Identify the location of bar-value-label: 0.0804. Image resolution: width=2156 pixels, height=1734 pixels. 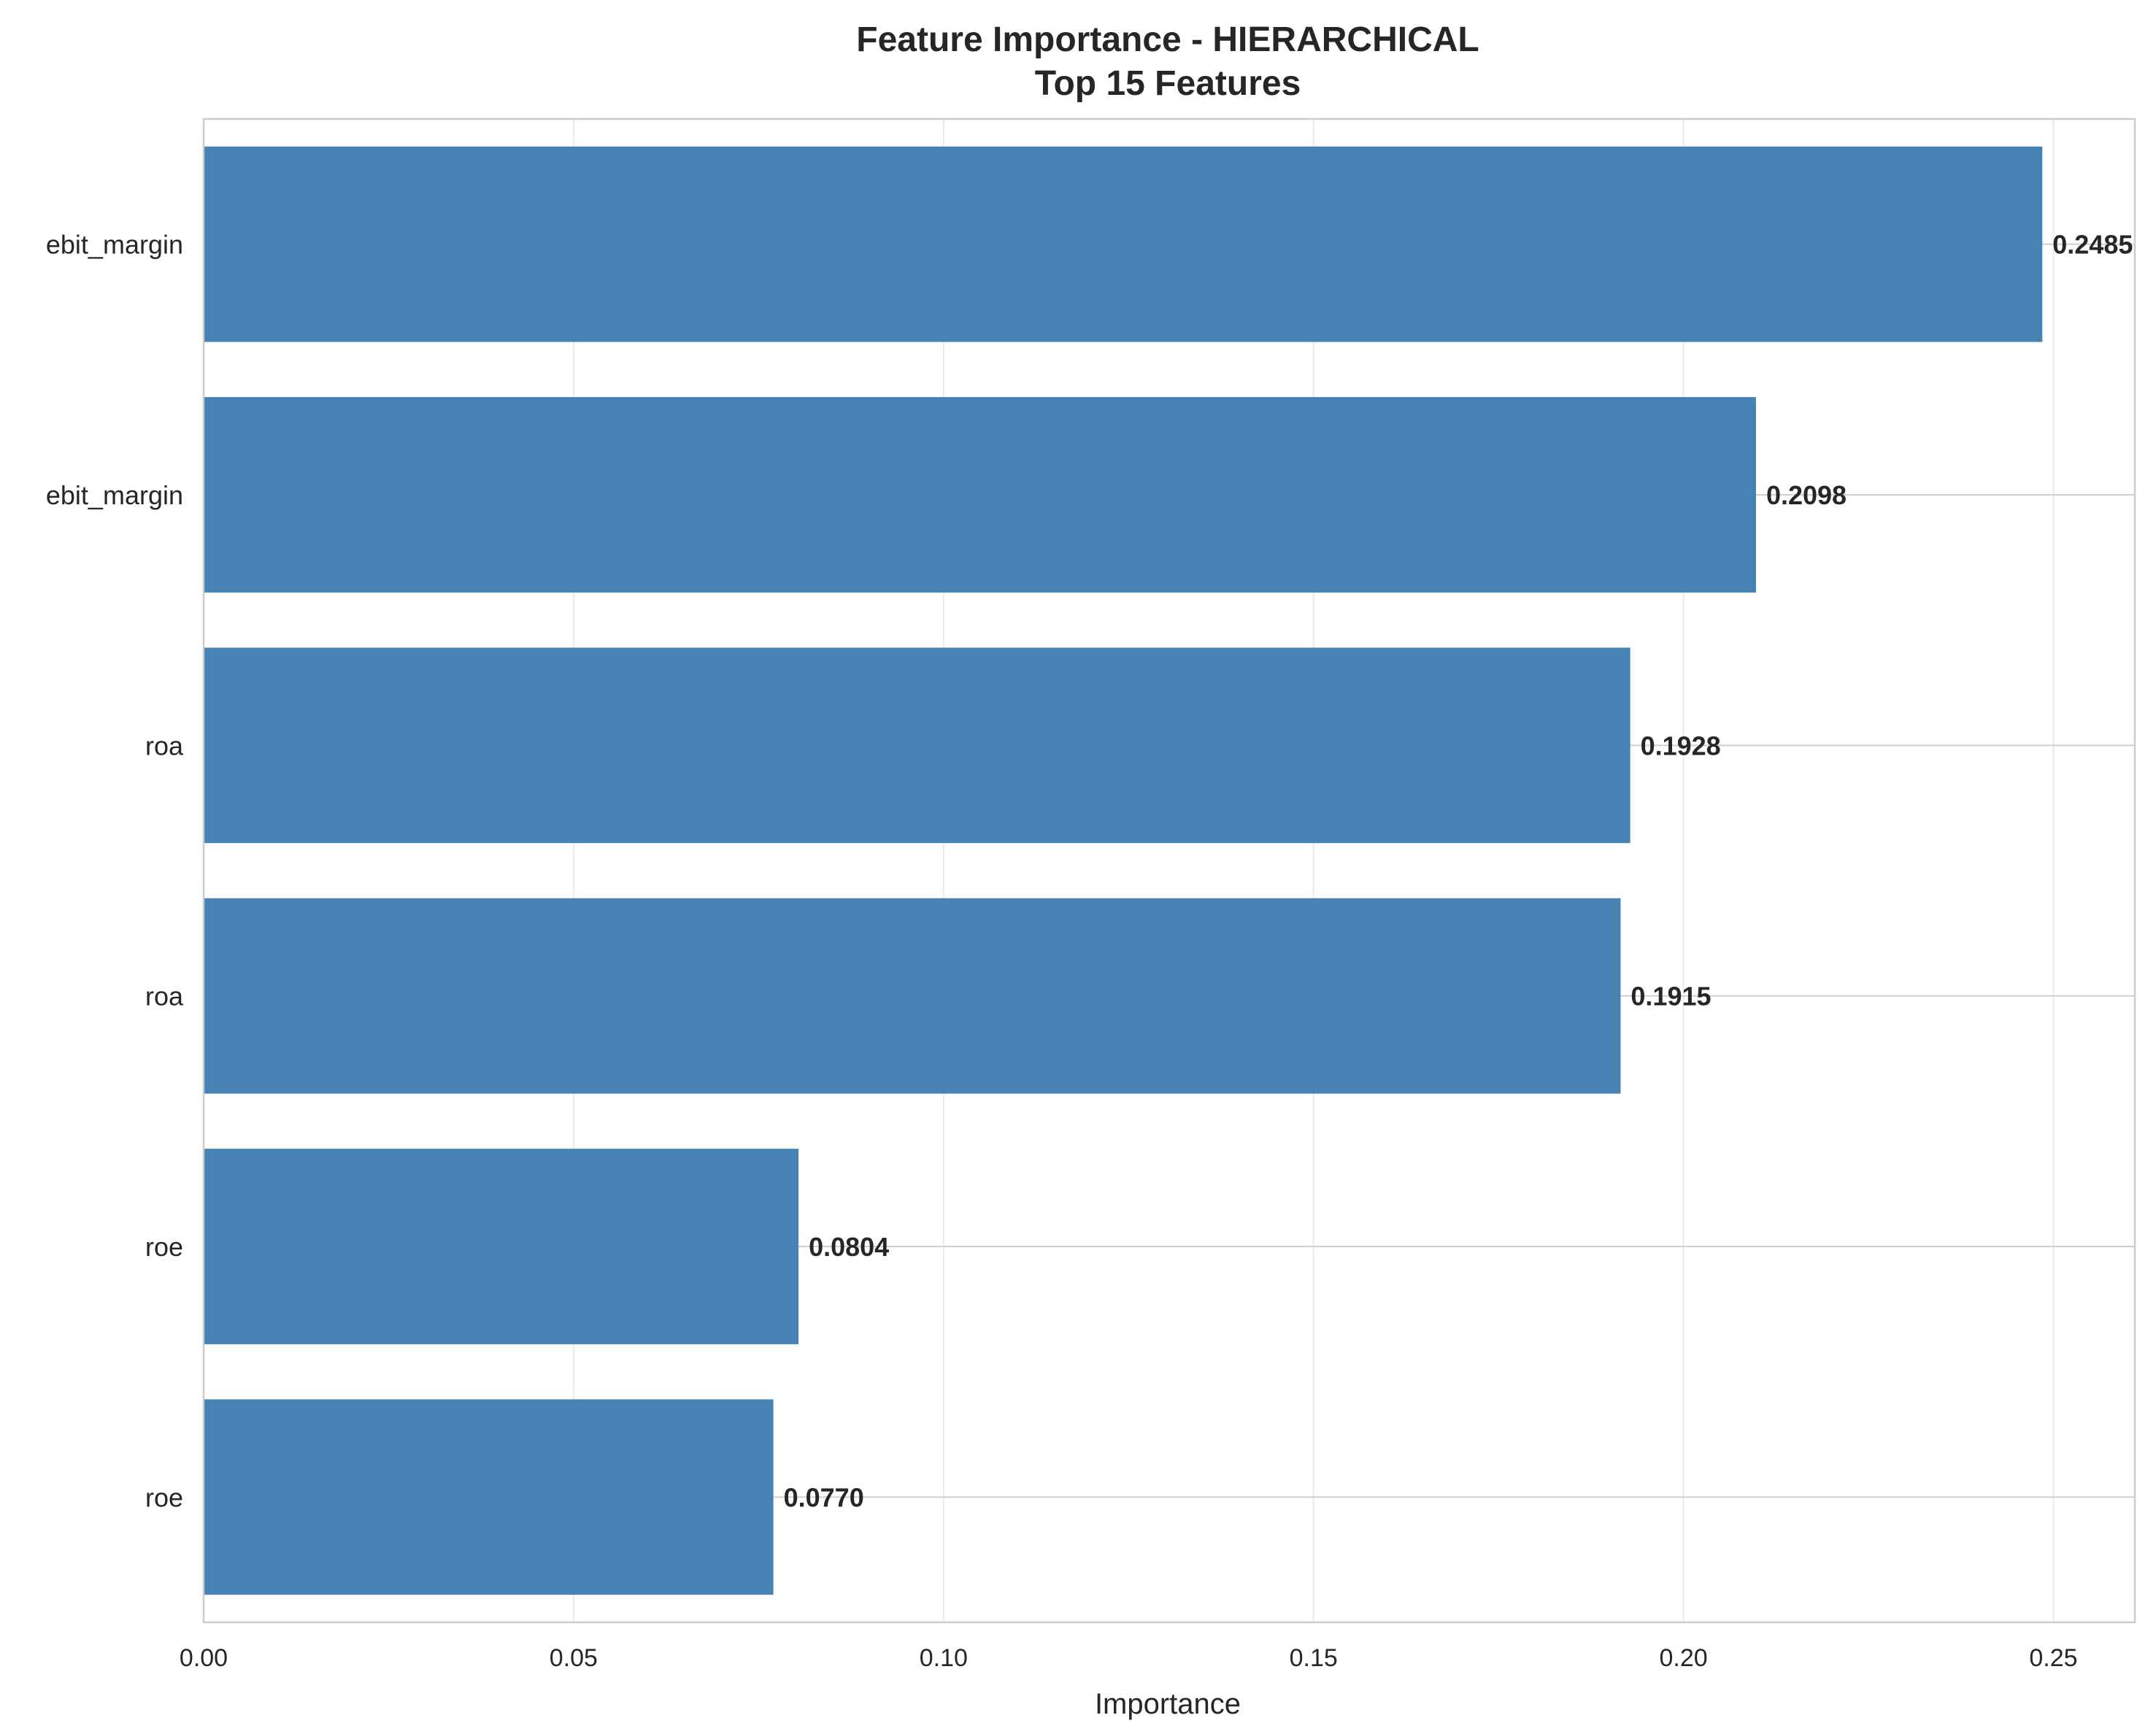
(849, 1247).